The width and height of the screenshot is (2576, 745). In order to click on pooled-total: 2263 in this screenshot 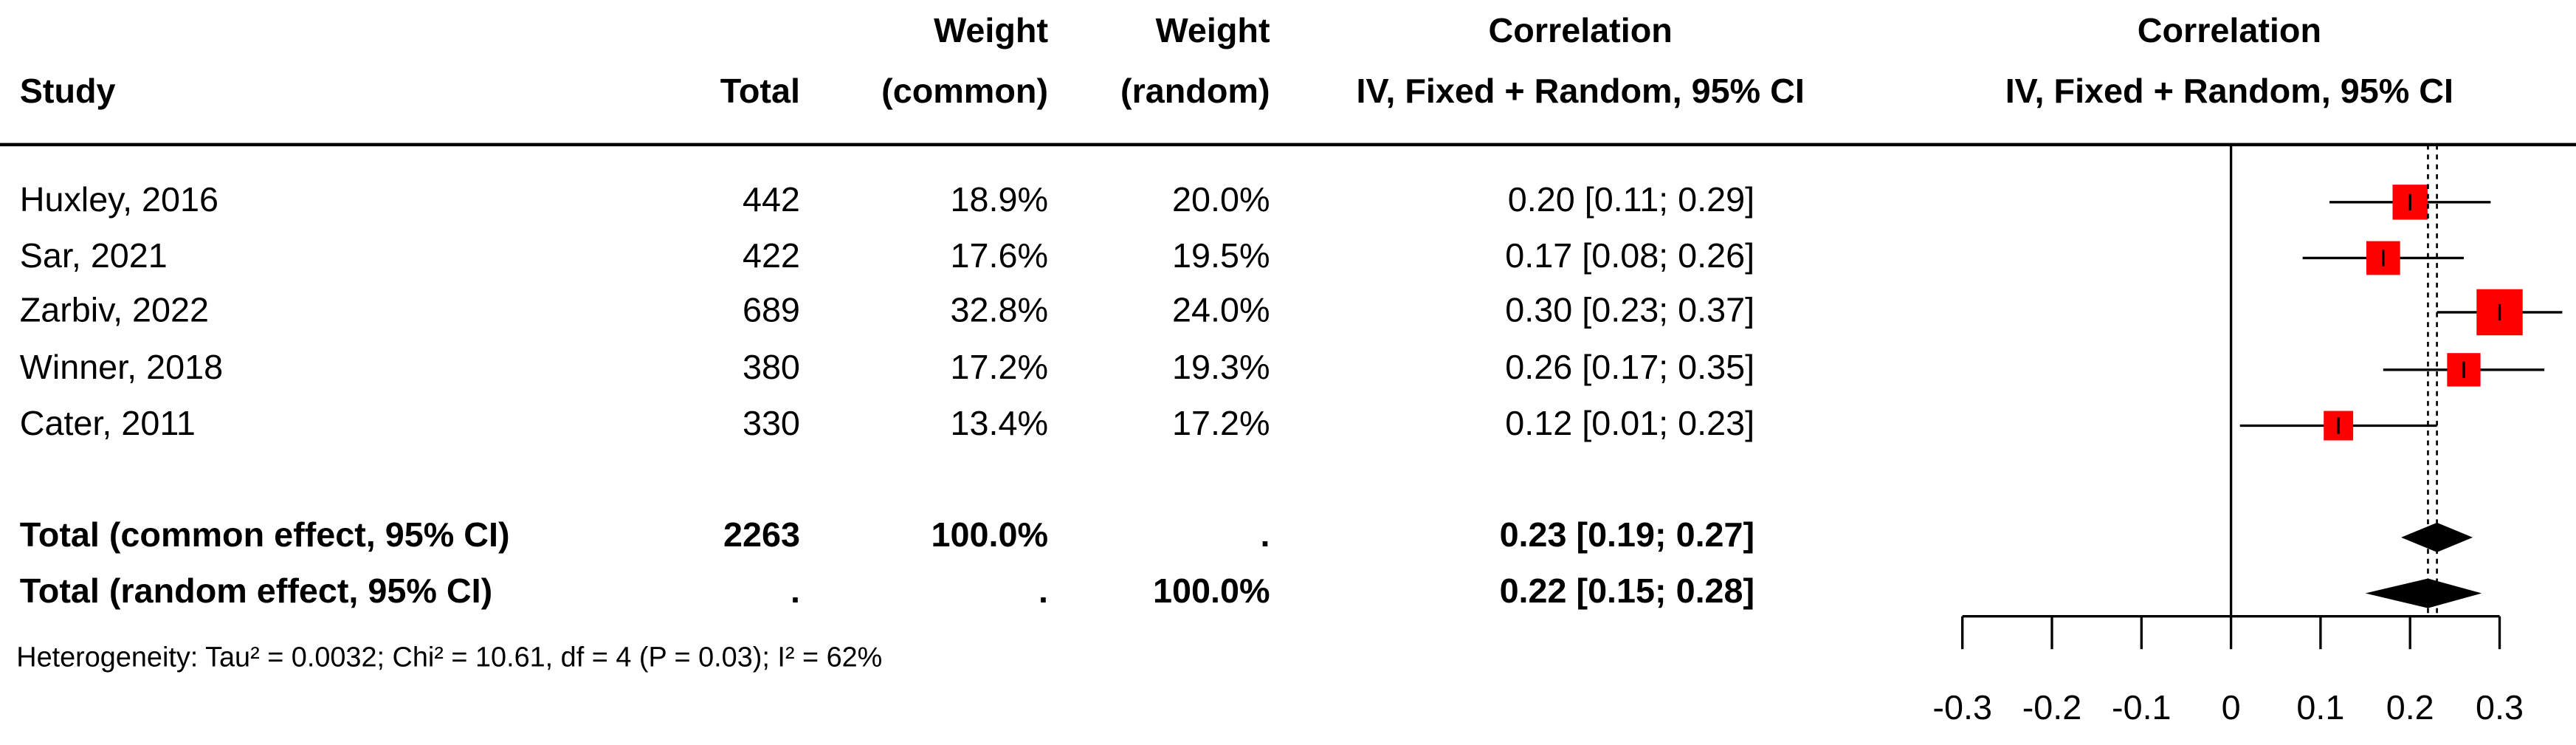, I will do `click(762, 534)`.